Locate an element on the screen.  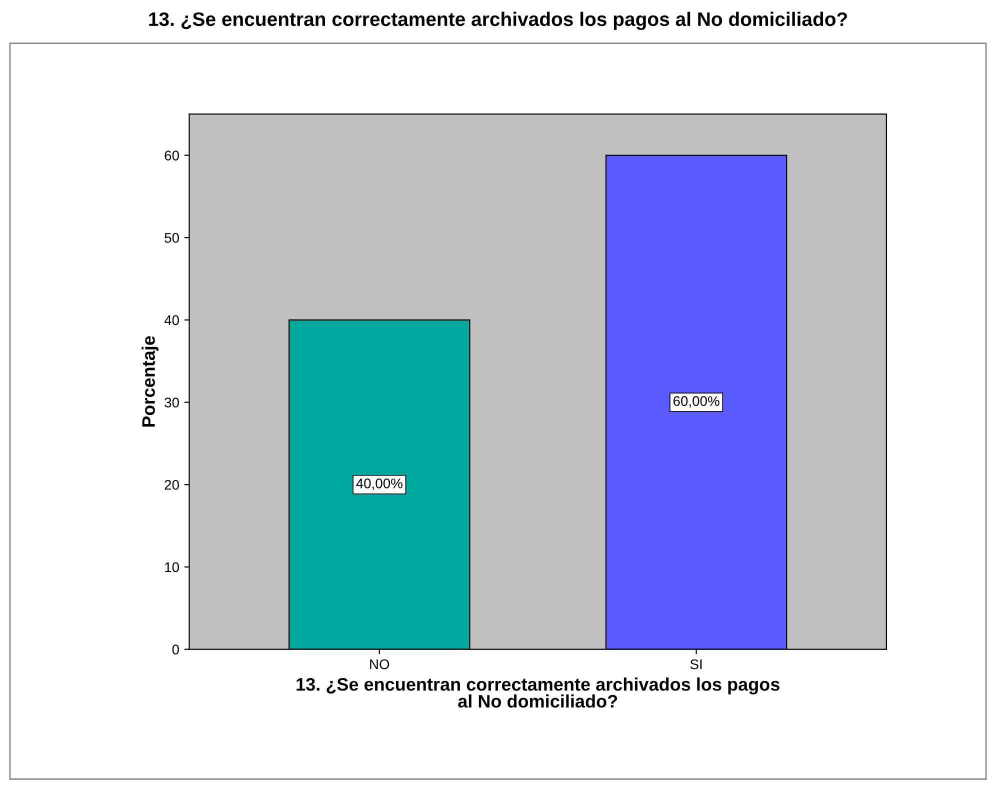
y-tick-label: 10 is located at coordinates (172, 567).